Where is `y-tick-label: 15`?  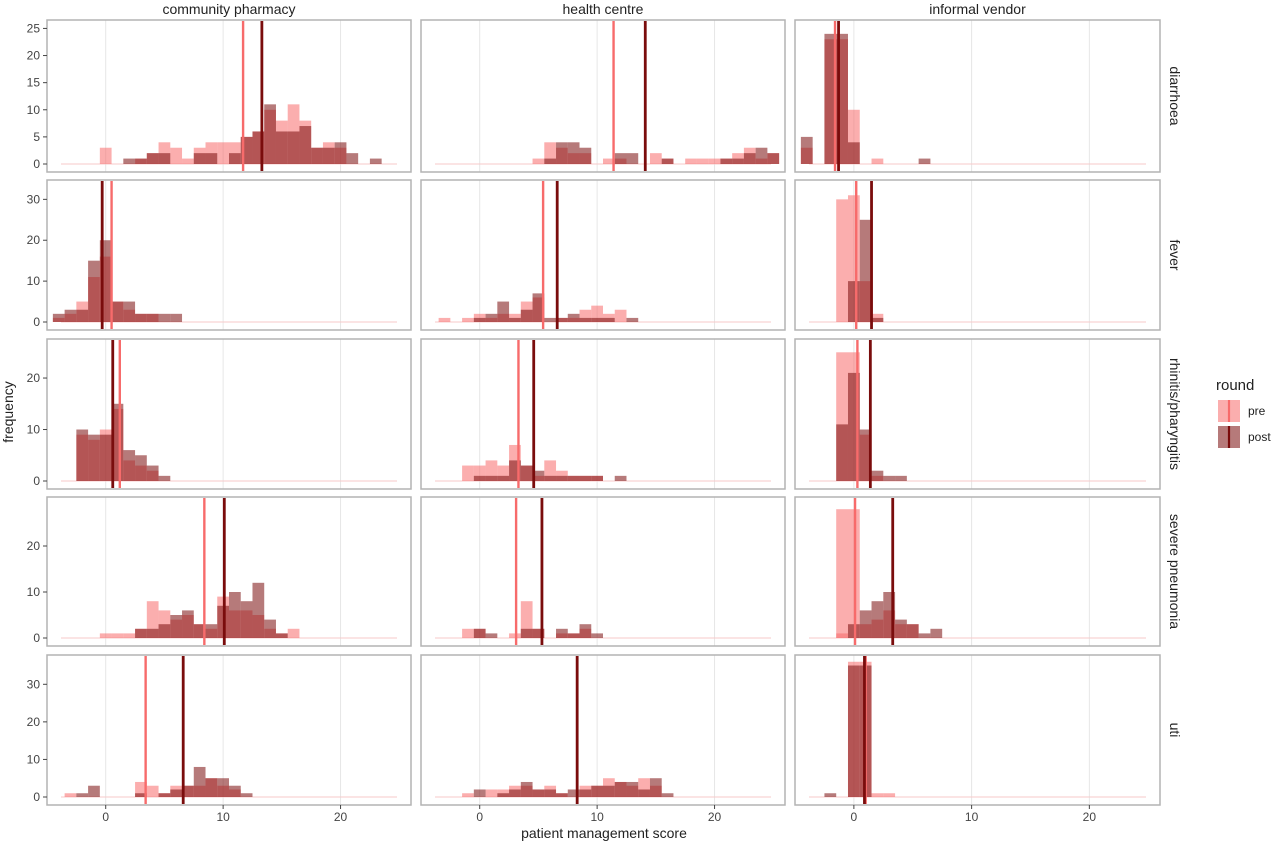
y-tick-label: 15 is located at coordinates (34, 83).